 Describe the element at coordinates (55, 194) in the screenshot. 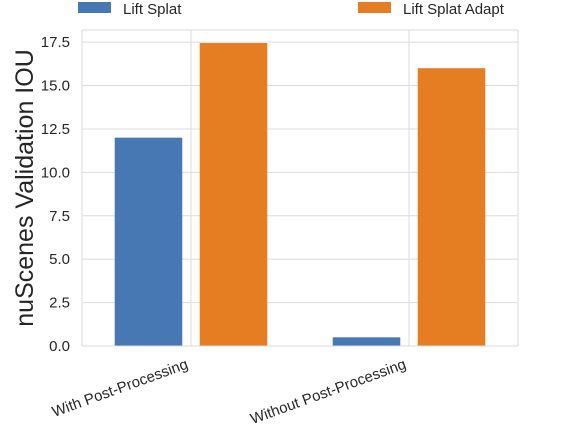

I see `y-axis: 0.0 2.5 5.0 7.5 10.0 12.5 15.0 17.5` at that location.